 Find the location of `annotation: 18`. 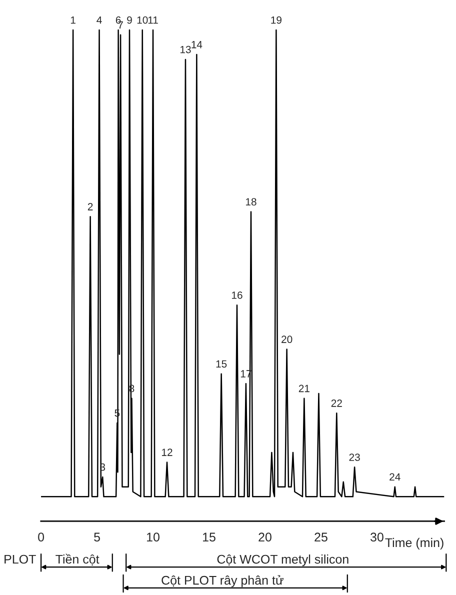

annotation: 18 is located at coordinates (251, 202).